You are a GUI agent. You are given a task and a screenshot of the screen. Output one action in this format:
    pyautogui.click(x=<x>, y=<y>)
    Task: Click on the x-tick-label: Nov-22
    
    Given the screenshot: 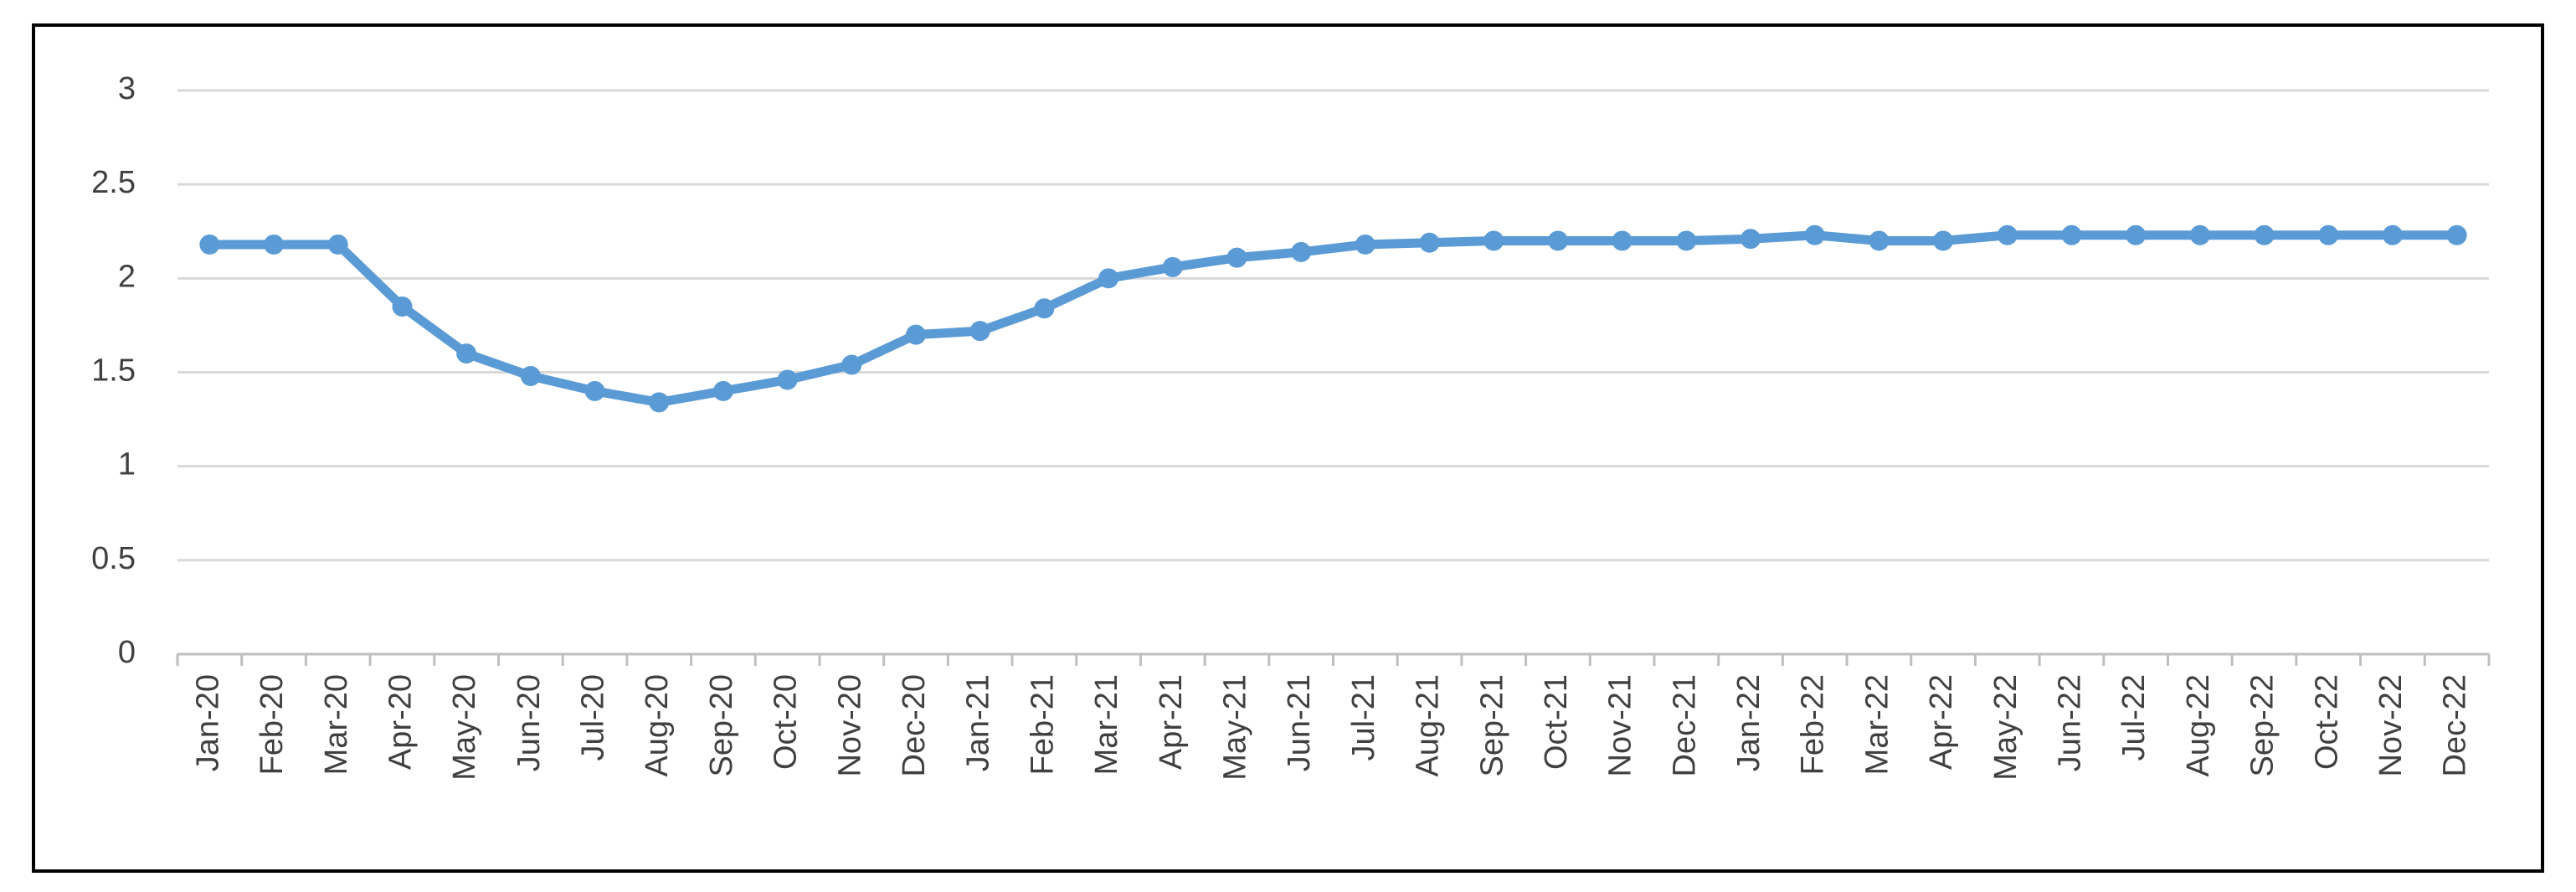 What is the action you would take?
    pyautogui.click(x=2391, y=725)
    